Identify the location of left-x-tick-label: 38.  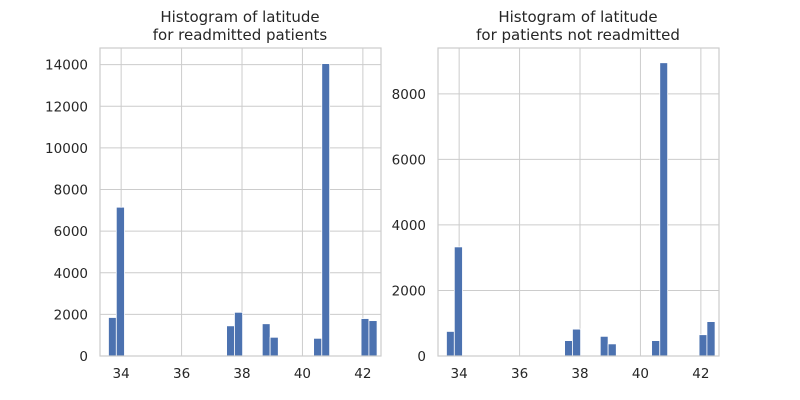
(241, 374).